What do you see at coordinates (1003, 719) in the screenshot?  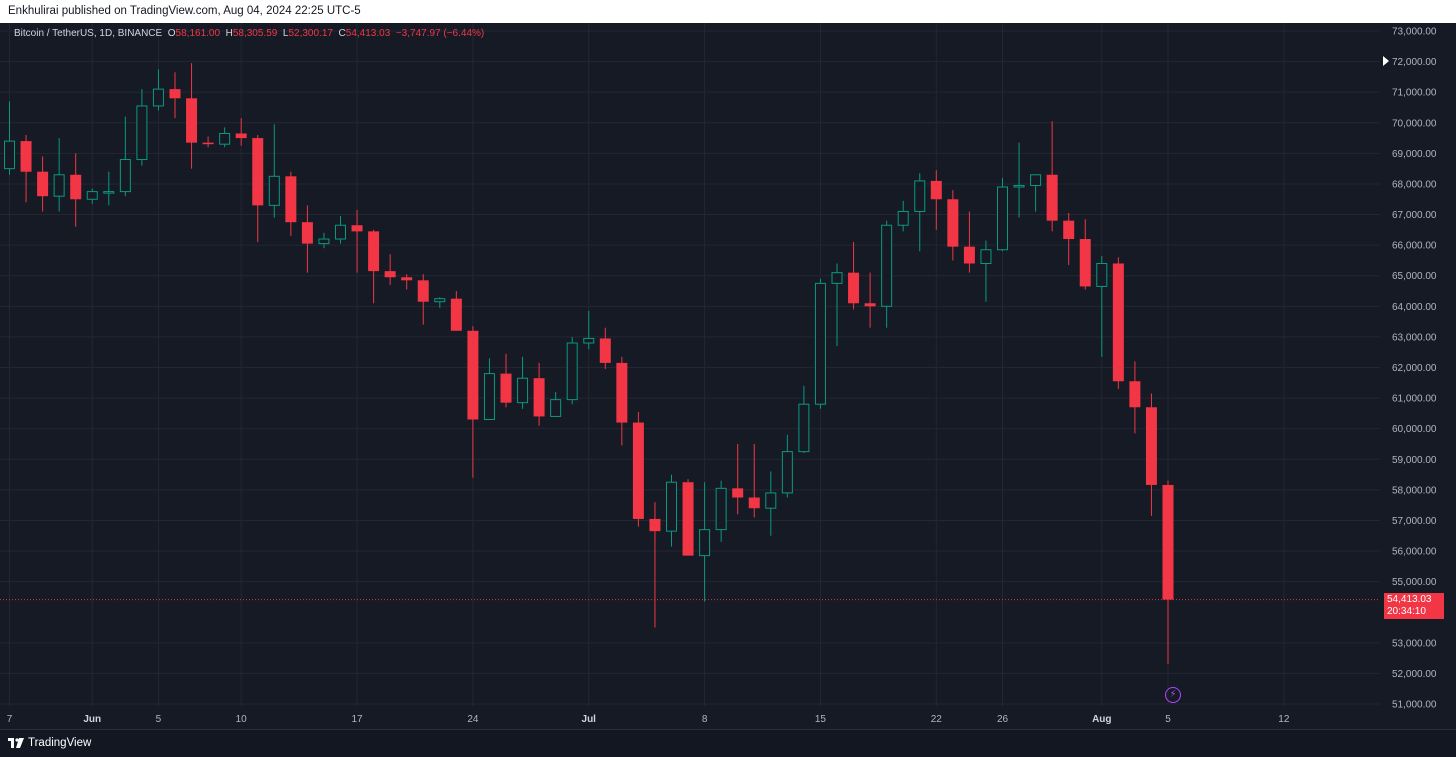 I see `x-tick-label: 26` at bounding box center [1003, 719].